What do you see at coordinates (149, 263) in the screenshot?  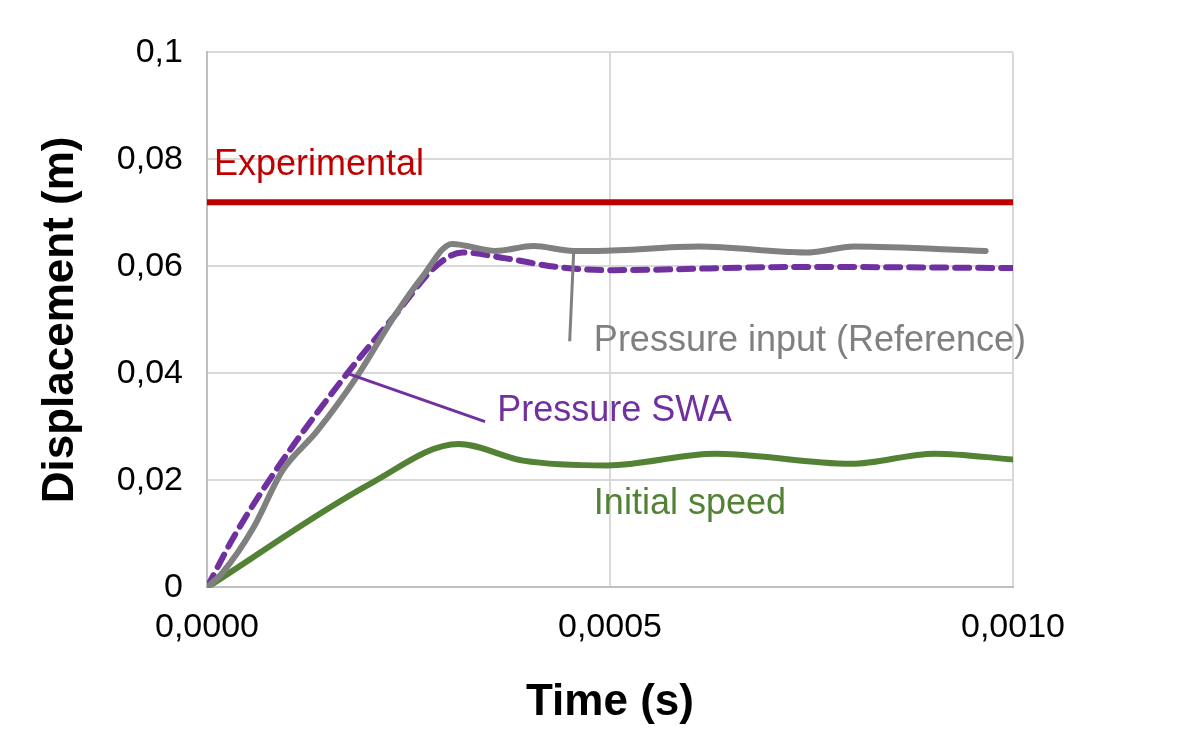 I see `y-tick-label: 0,06` at bounding box center [149, 263].